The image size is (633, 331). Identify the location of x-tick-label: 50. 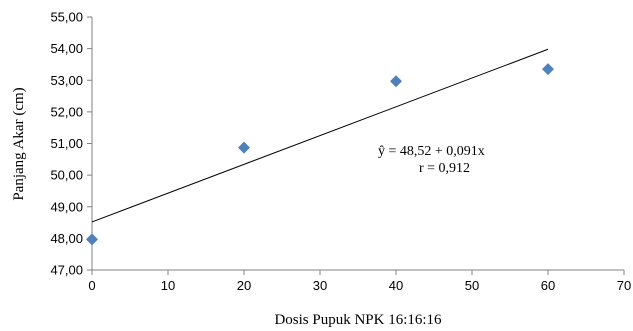
(472, 285).